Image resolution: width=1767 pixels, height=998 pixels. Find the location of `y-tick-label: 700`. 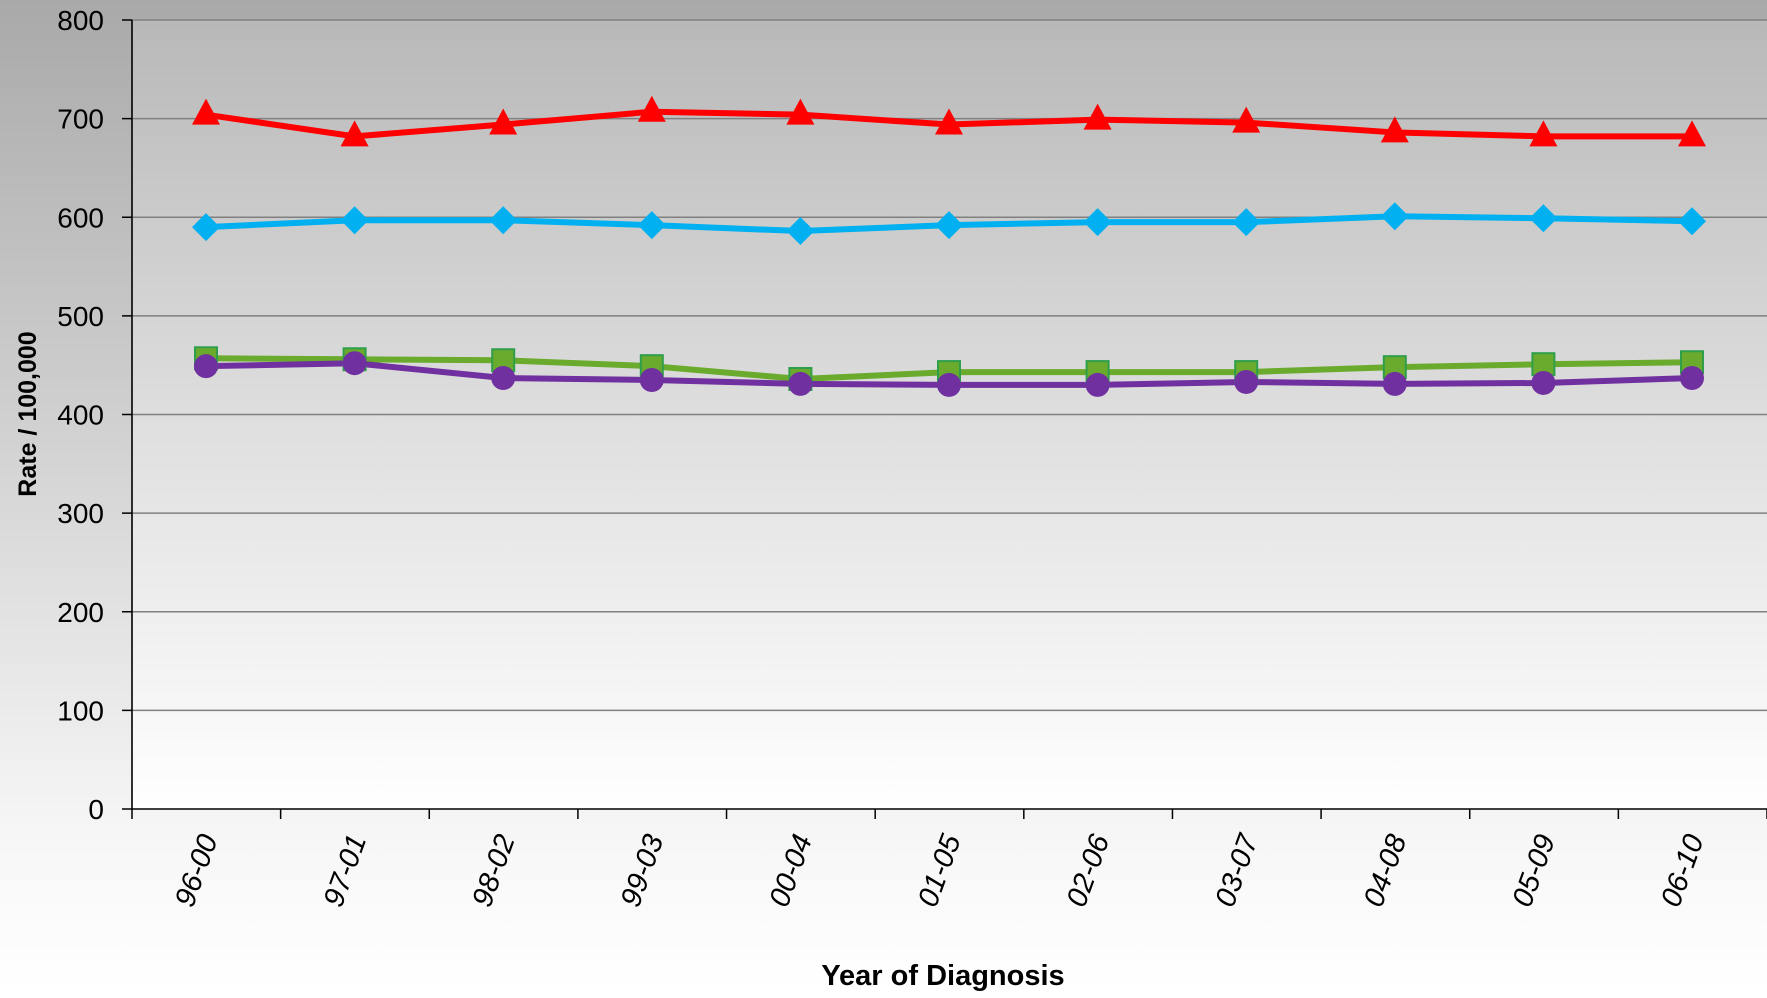

y-tick-label: 700 is located at coordinates (80, 119).